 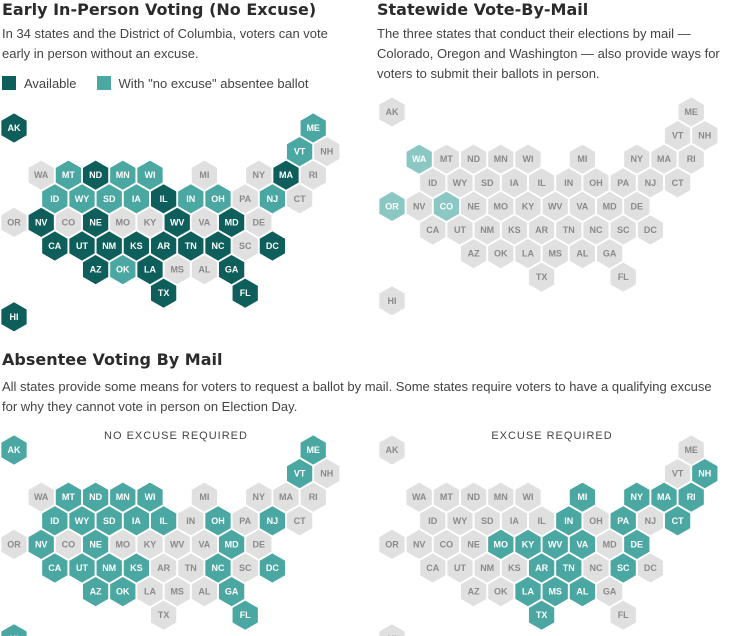 What do you see at coordinates (177, 222) in the screenshot?
I see `state-hex-wv: WV` at bounding box center [177, 222].